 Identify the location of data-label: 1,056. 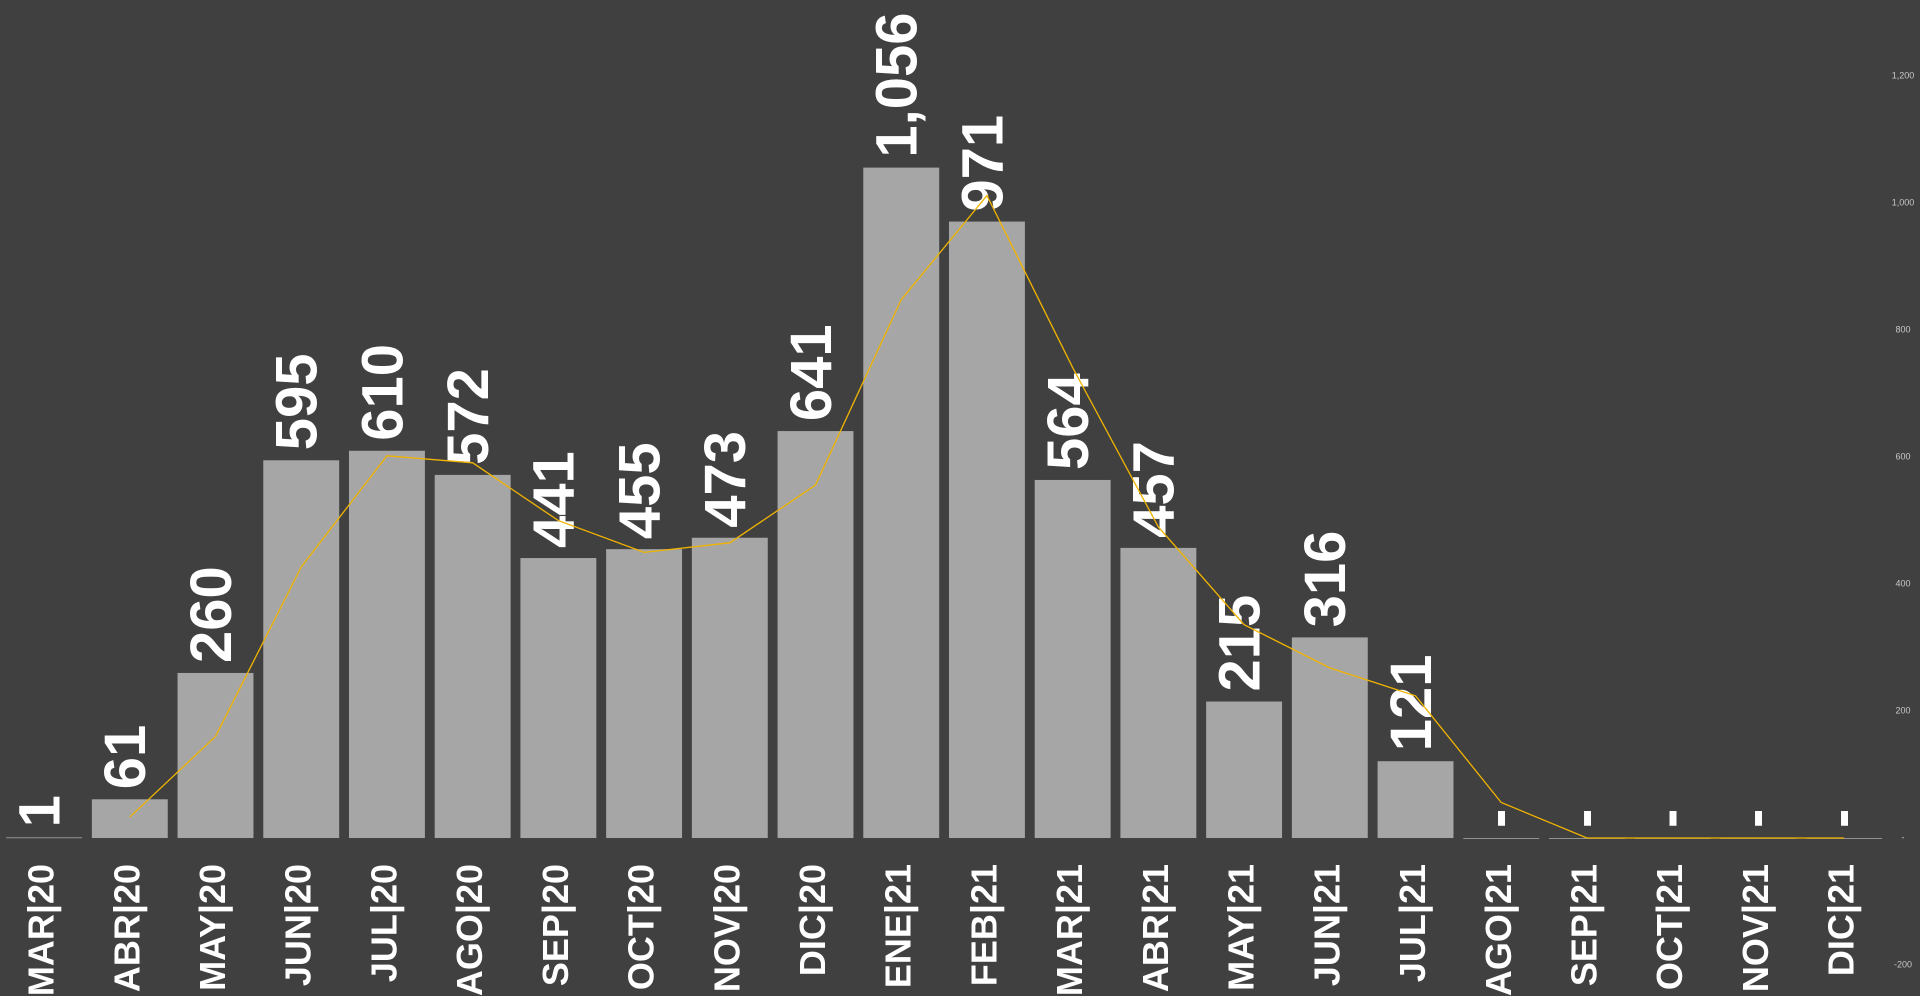
(897, 84).